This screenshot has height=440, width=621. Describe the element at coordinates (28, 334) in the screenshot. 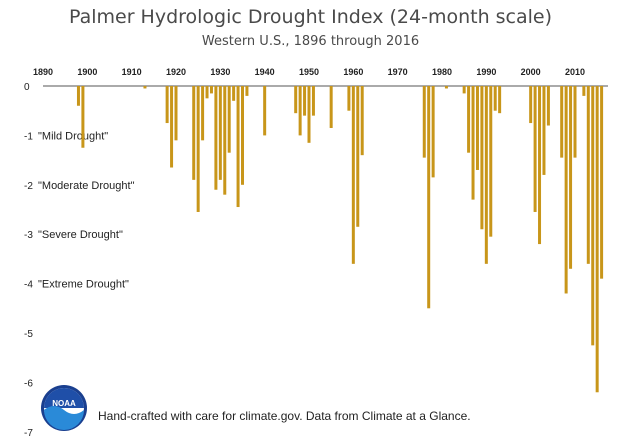

I see `y-tick-label: -5` at that location.